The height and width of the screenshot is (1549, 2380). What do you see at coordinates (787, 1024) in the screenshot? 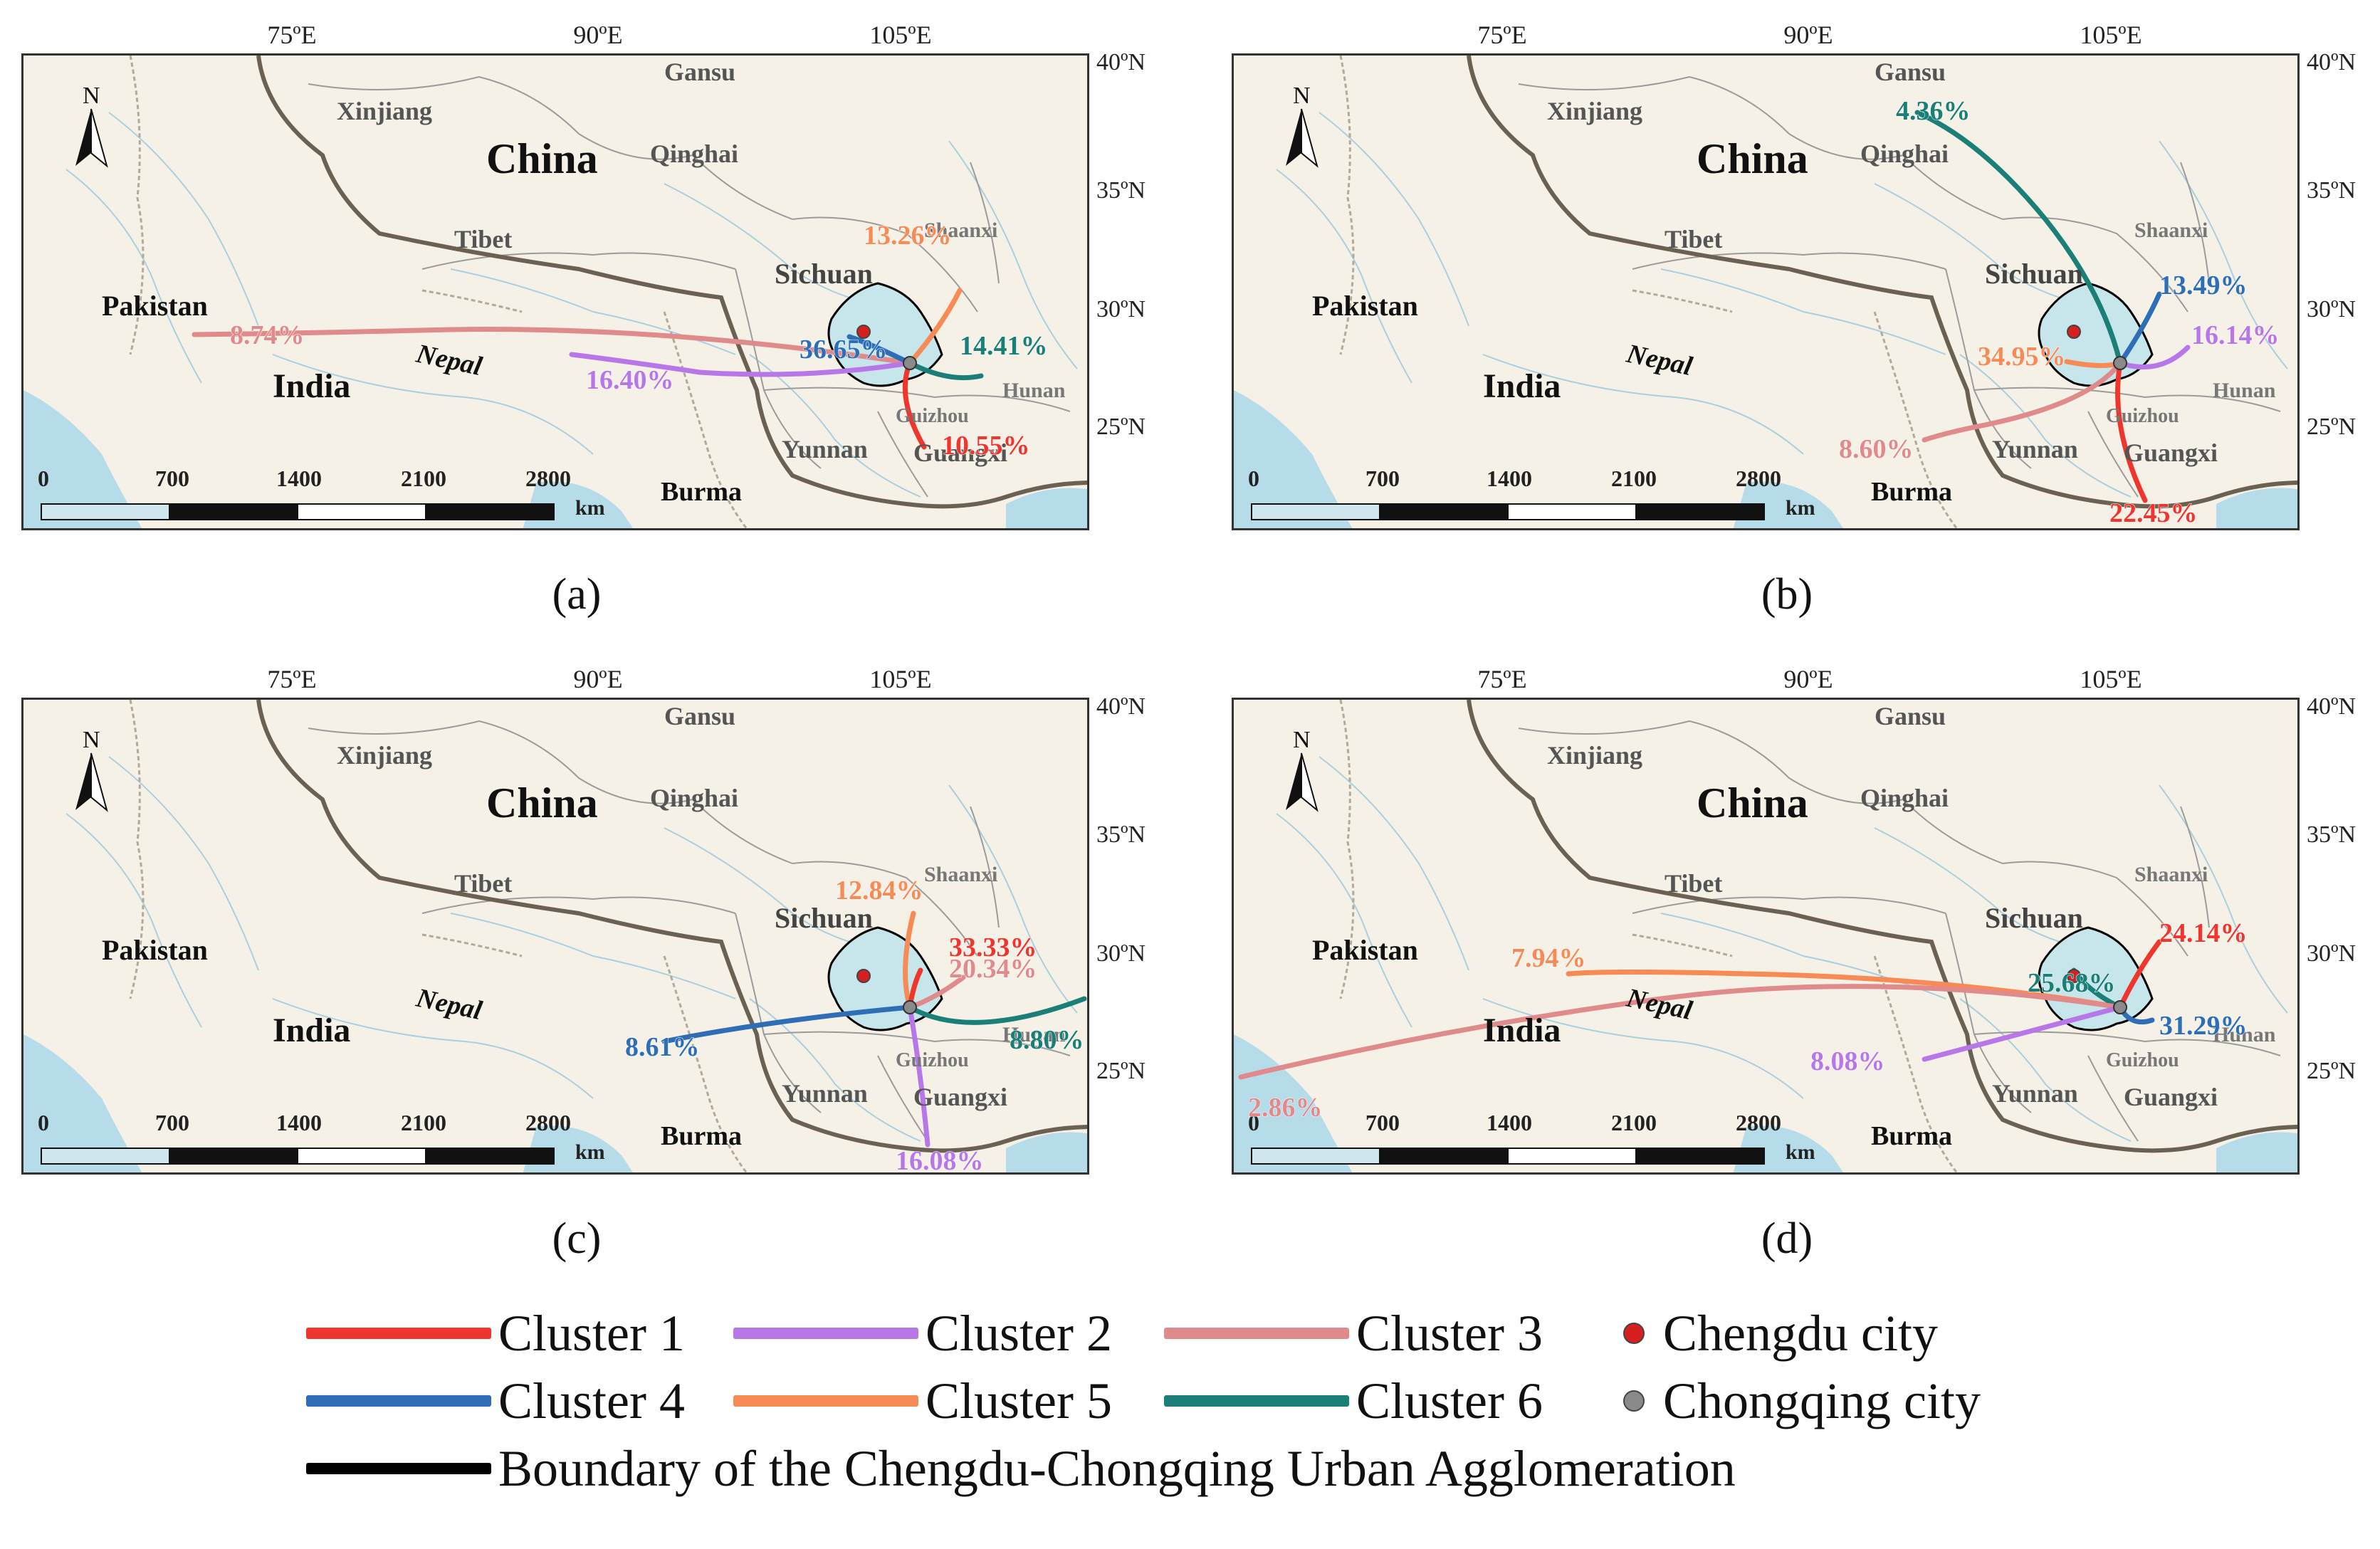
I see `cluster-4-flow-line` at bounding box center [787, 1024].